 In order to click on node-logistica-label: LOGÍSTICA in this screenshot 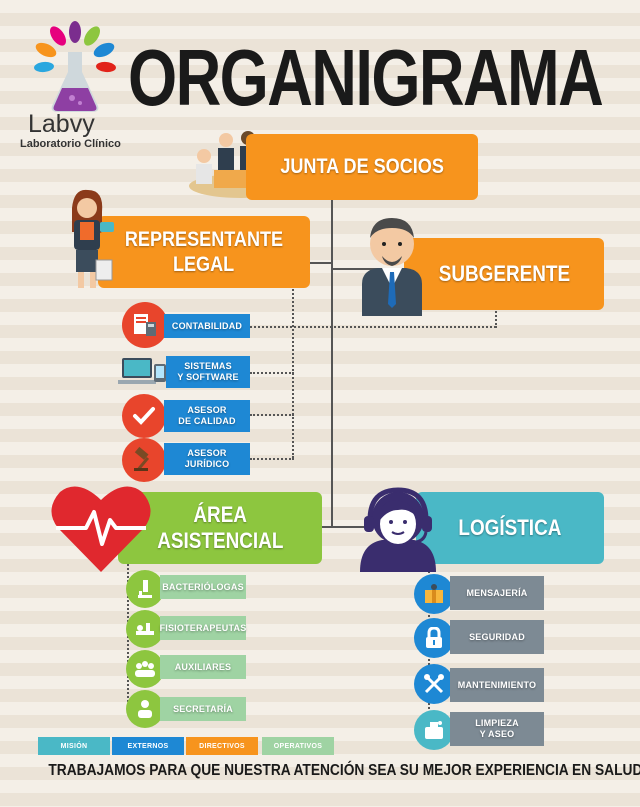, I will do `click(510, 527)`.